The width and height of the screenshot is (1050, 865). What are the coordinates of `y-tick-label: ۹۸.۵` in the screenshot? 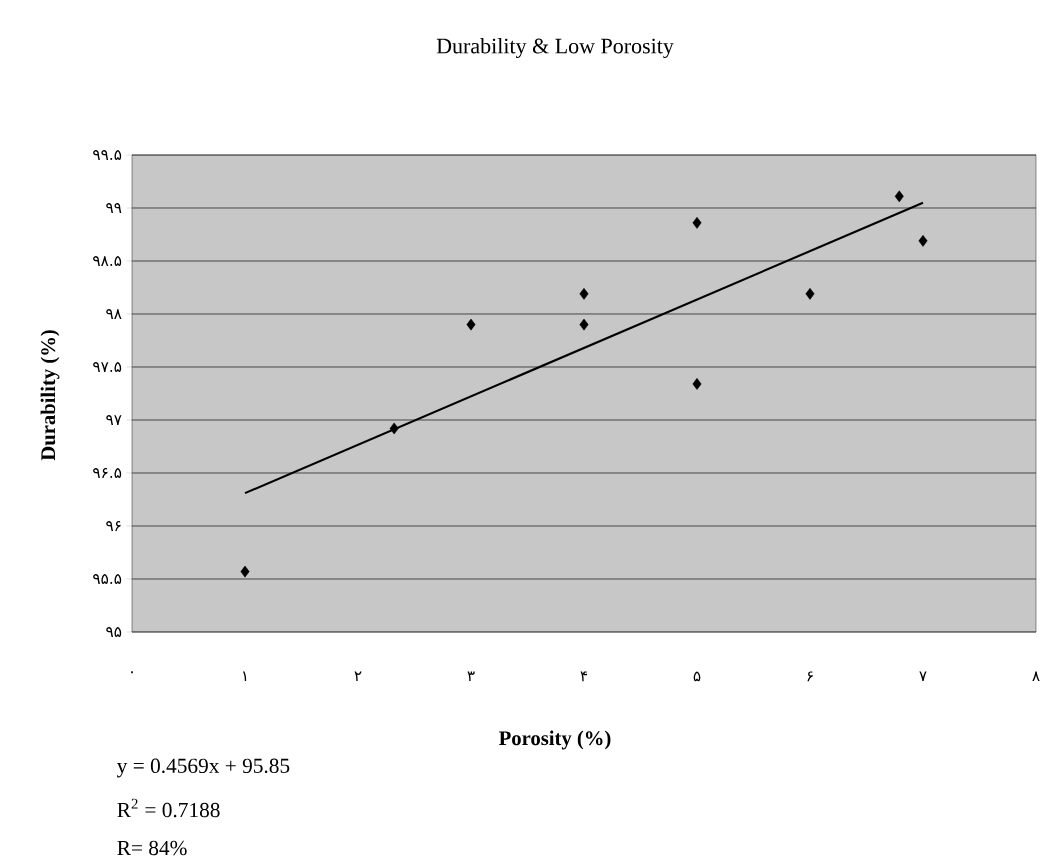 It's located at (107, 261).